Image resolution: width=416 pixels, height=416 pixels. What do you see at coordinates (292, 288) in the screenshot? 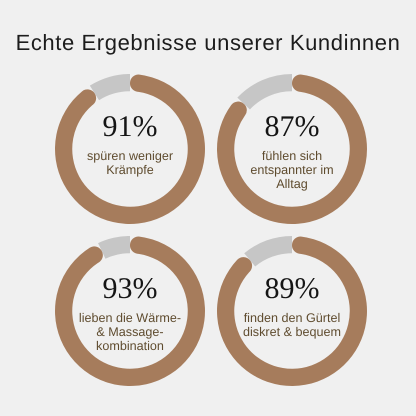
I see `data-label: 89%` at bounding box center [292, 288].